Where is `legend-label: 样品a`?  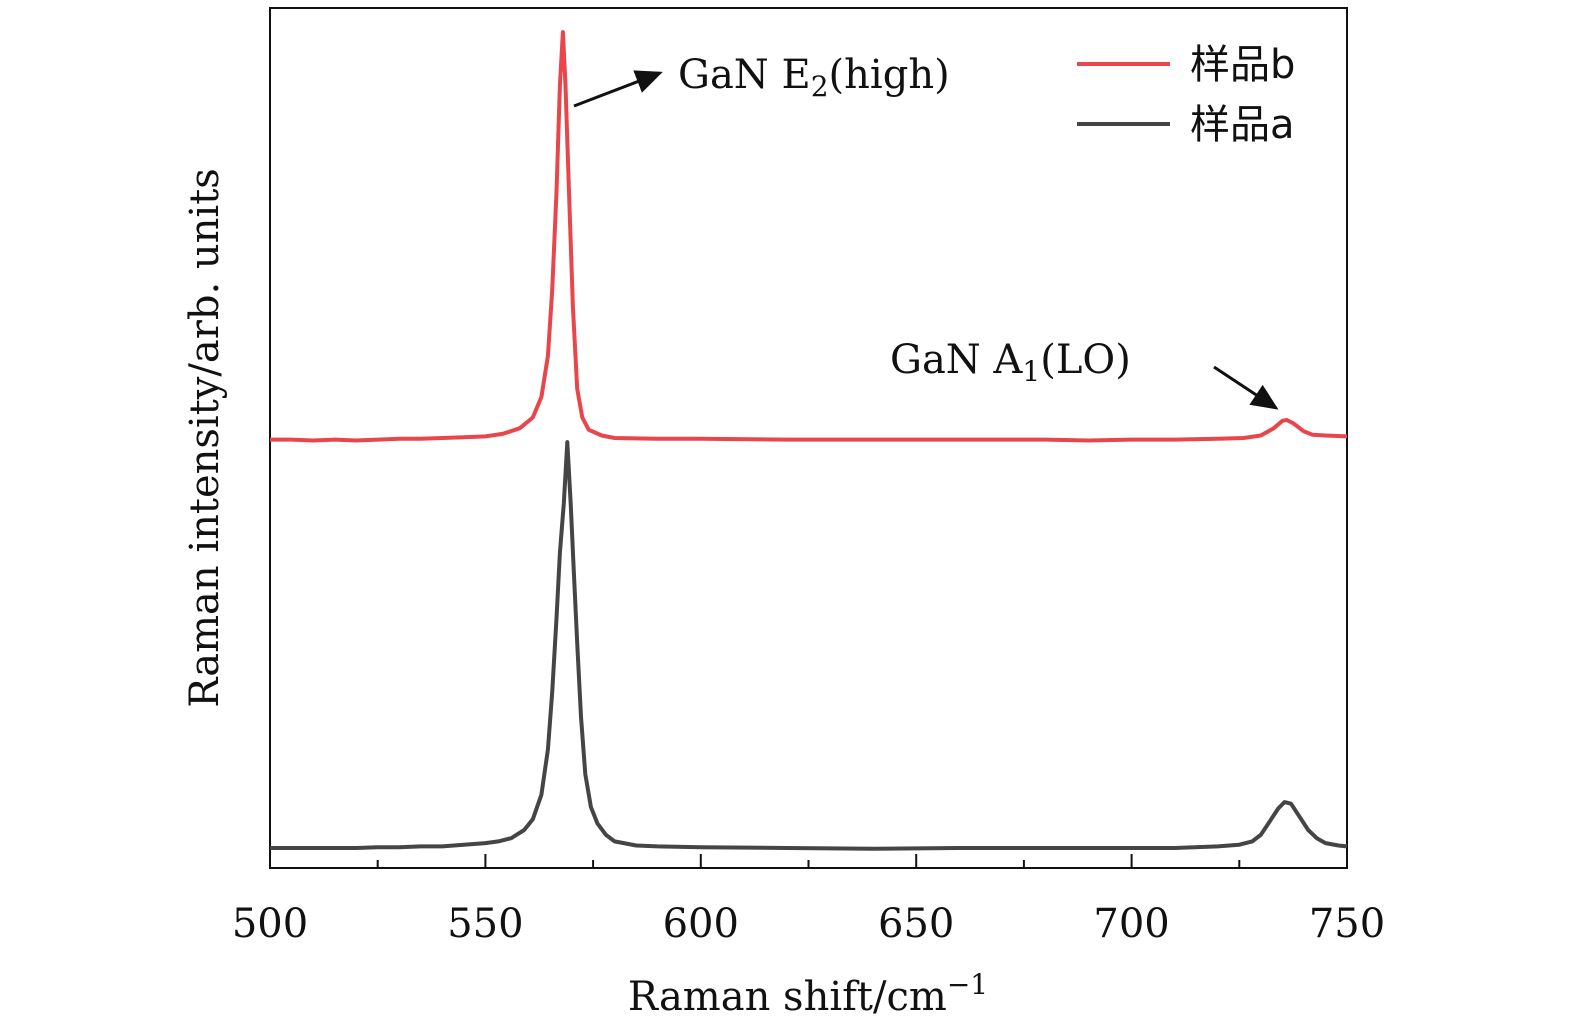
legend-label: 样品a is located at coordinates (1242, 125).